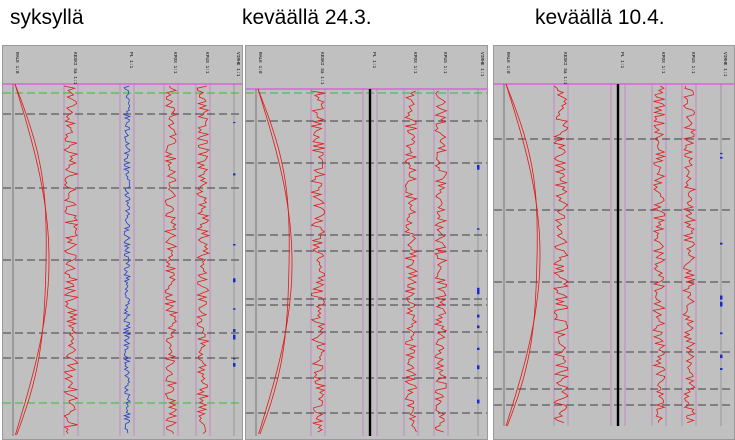 This screenshot has height=440, width=735. Describe the element at coordinates (47, 17) in the screenshot. I see `title-syksylla: syksyllä` at that location.